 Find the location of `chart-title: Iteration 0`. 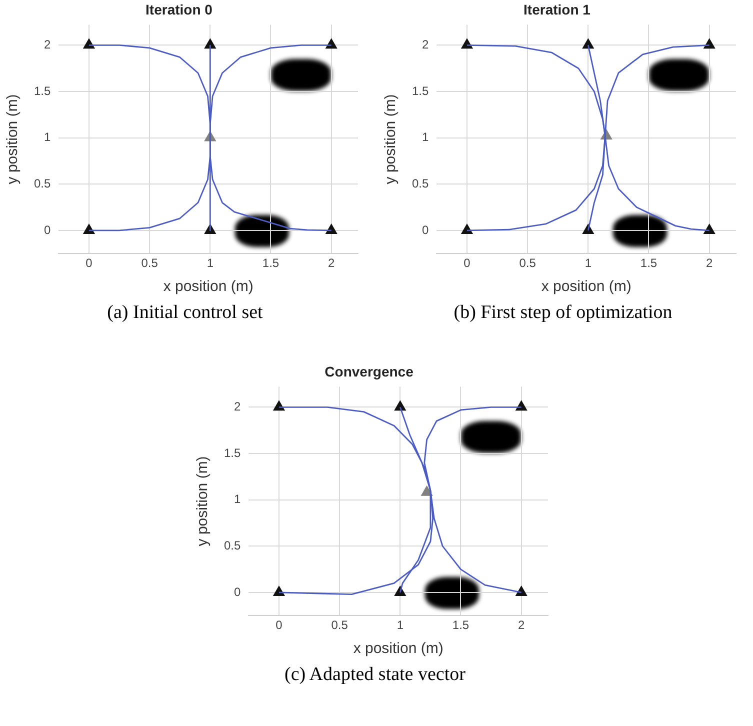

chart-title: Iteration 0 is located at coordinates (179, 9).